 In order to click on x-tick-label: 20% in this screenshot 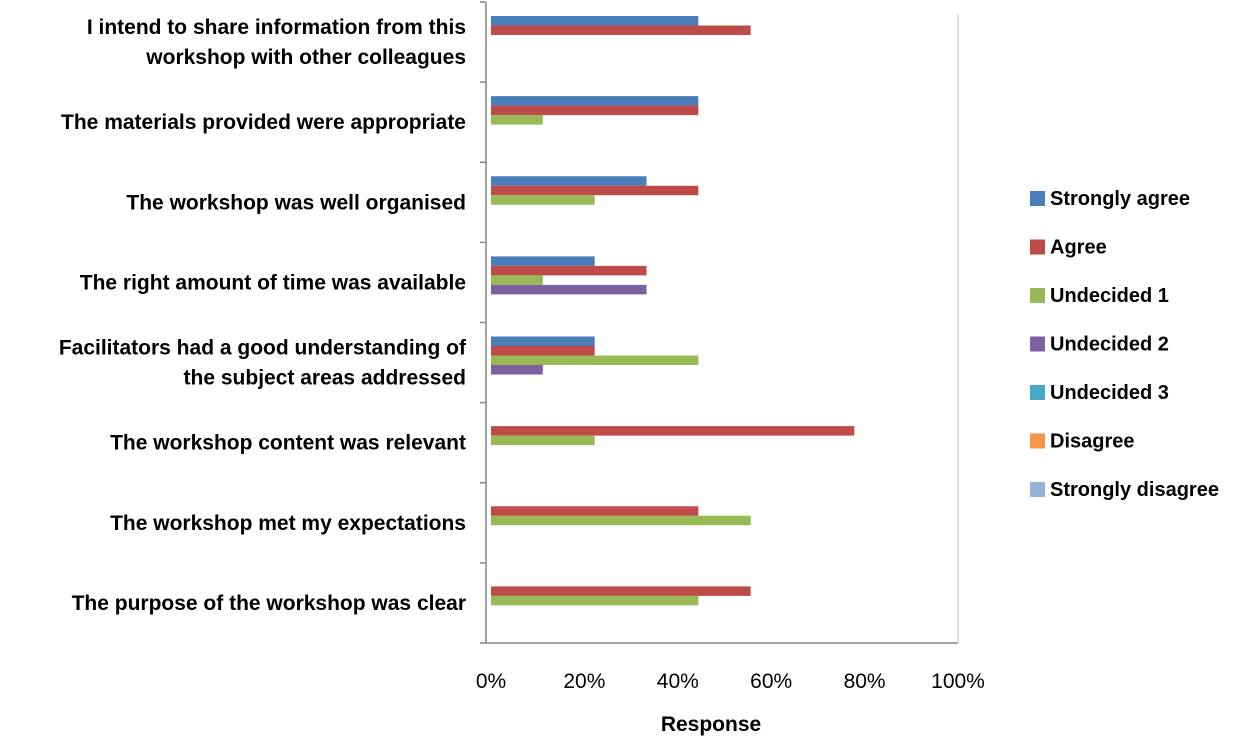, I will do `click(584, 681)`.